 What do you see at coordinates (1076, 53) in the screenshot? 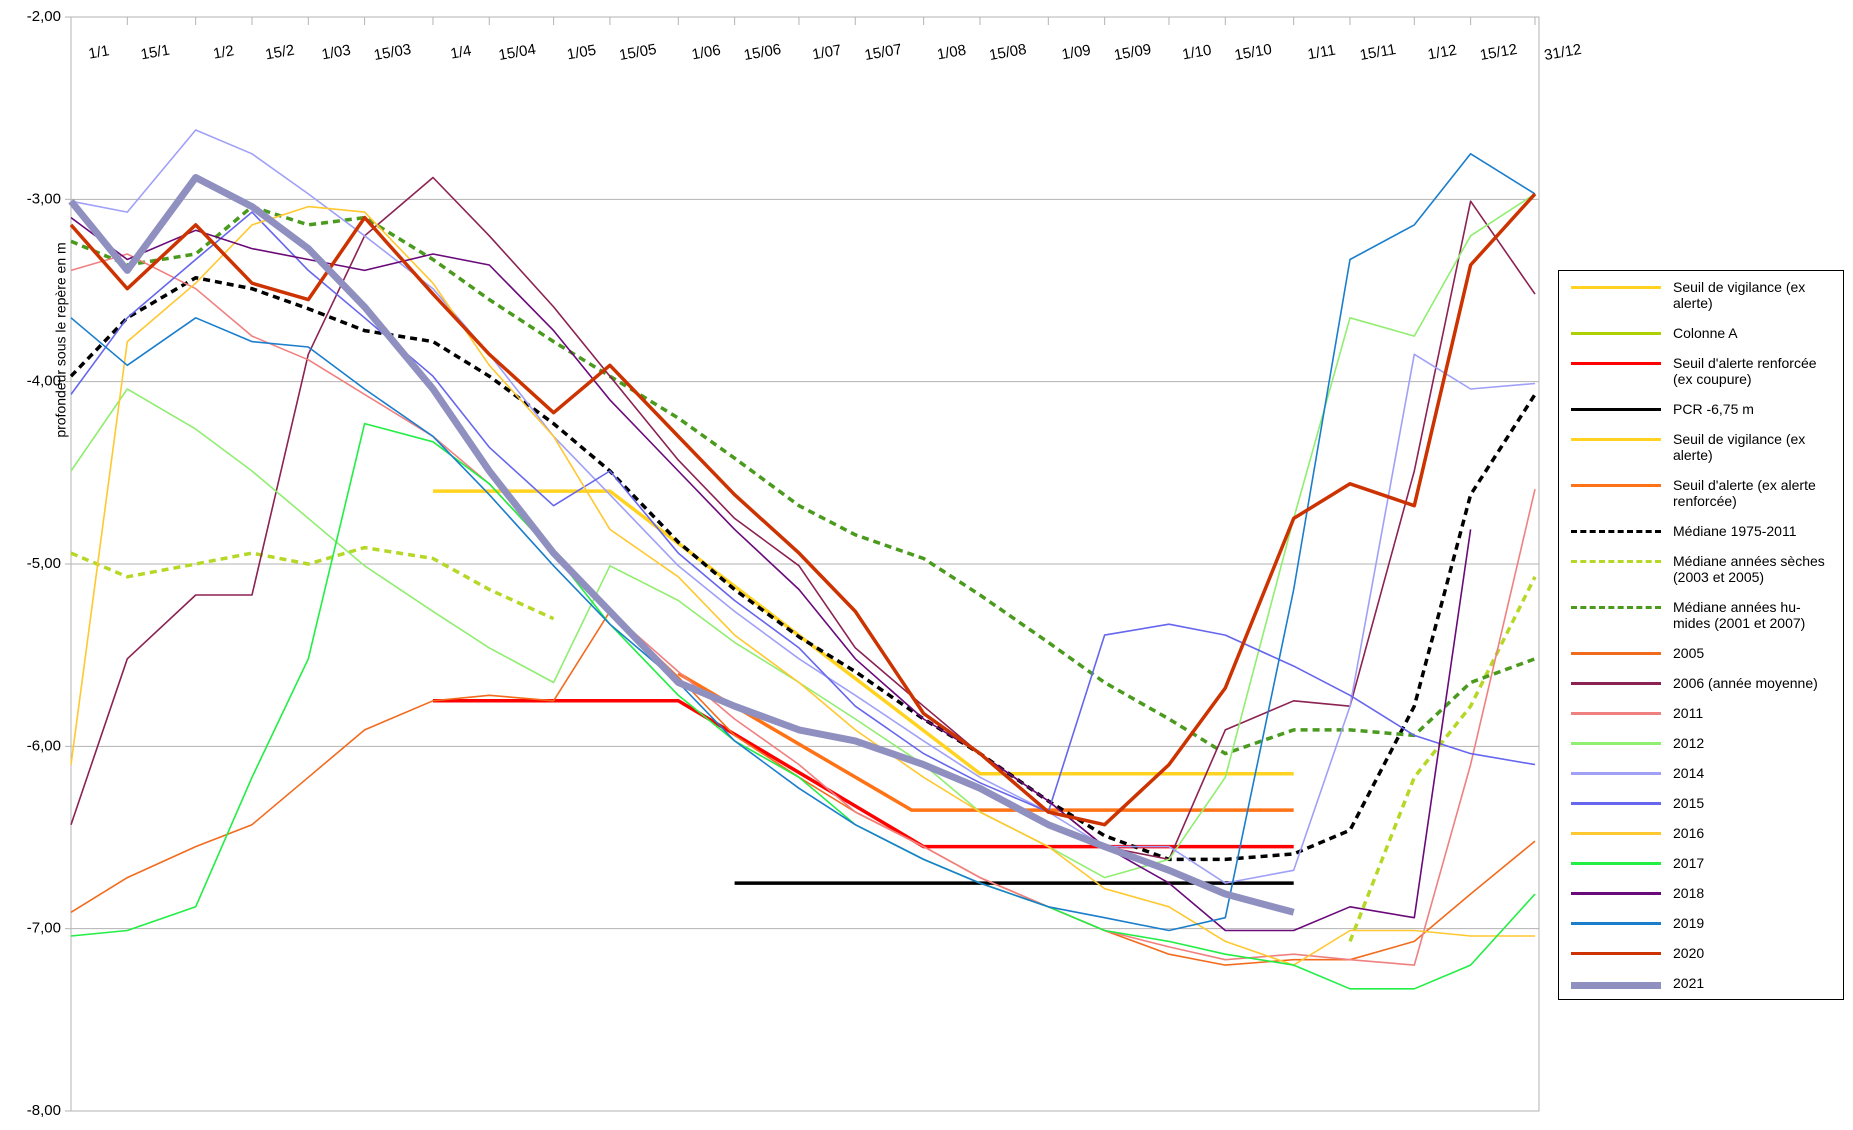
I see `x-tick-label: 1/09` at bounding box center [1076, 53].